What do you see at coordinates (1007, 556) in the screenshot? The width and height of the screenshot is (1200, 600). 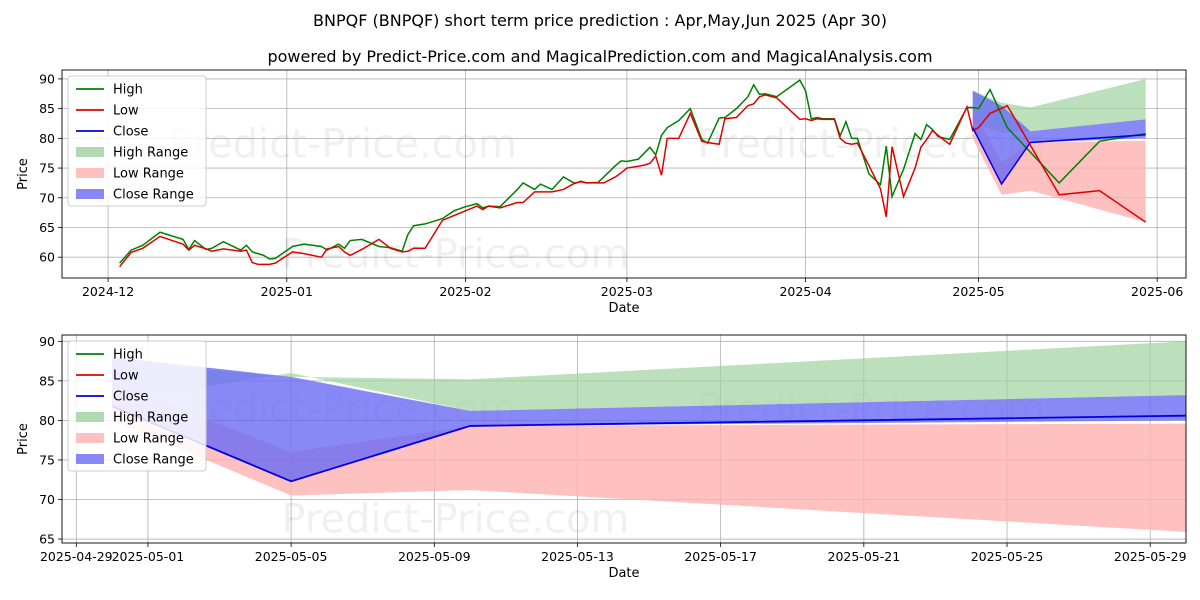 I see `x-tick-label: 2025-05-25` at bounding box center [1007, 556].